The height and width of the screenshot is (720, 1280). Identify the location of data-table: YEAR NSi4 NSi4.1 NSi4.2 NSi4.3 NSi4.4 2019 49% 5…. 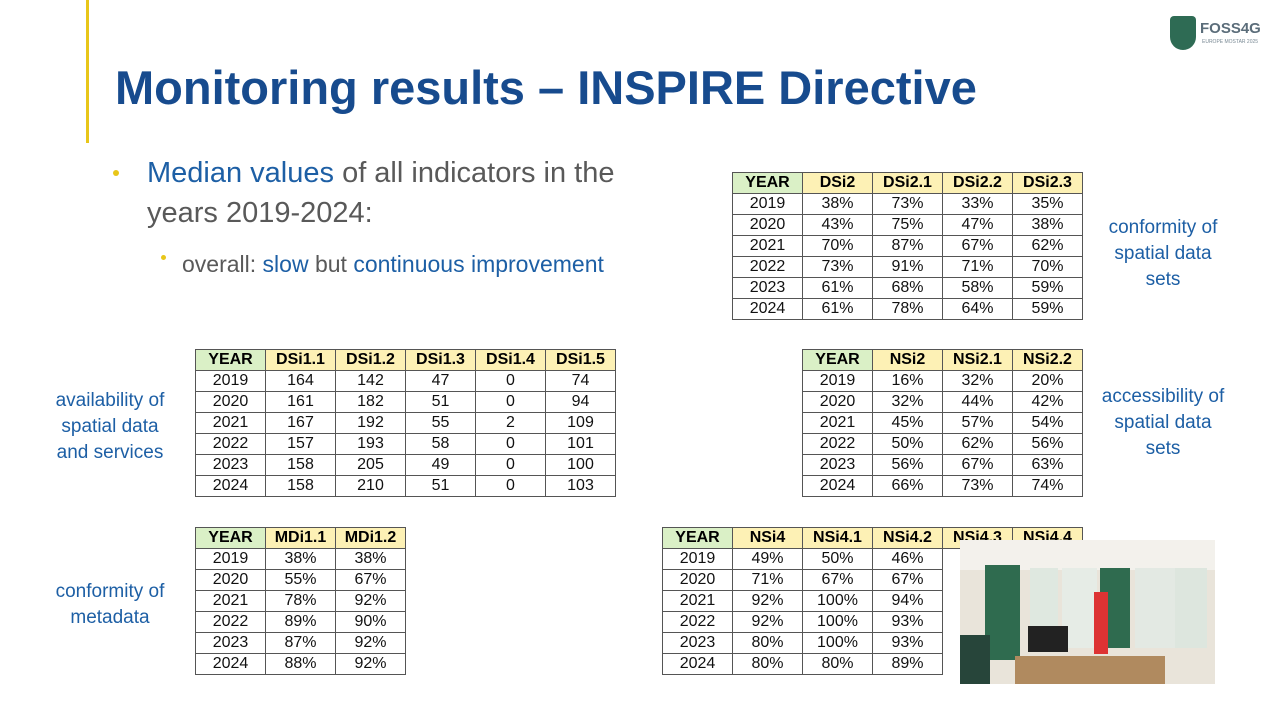
(872, 601).